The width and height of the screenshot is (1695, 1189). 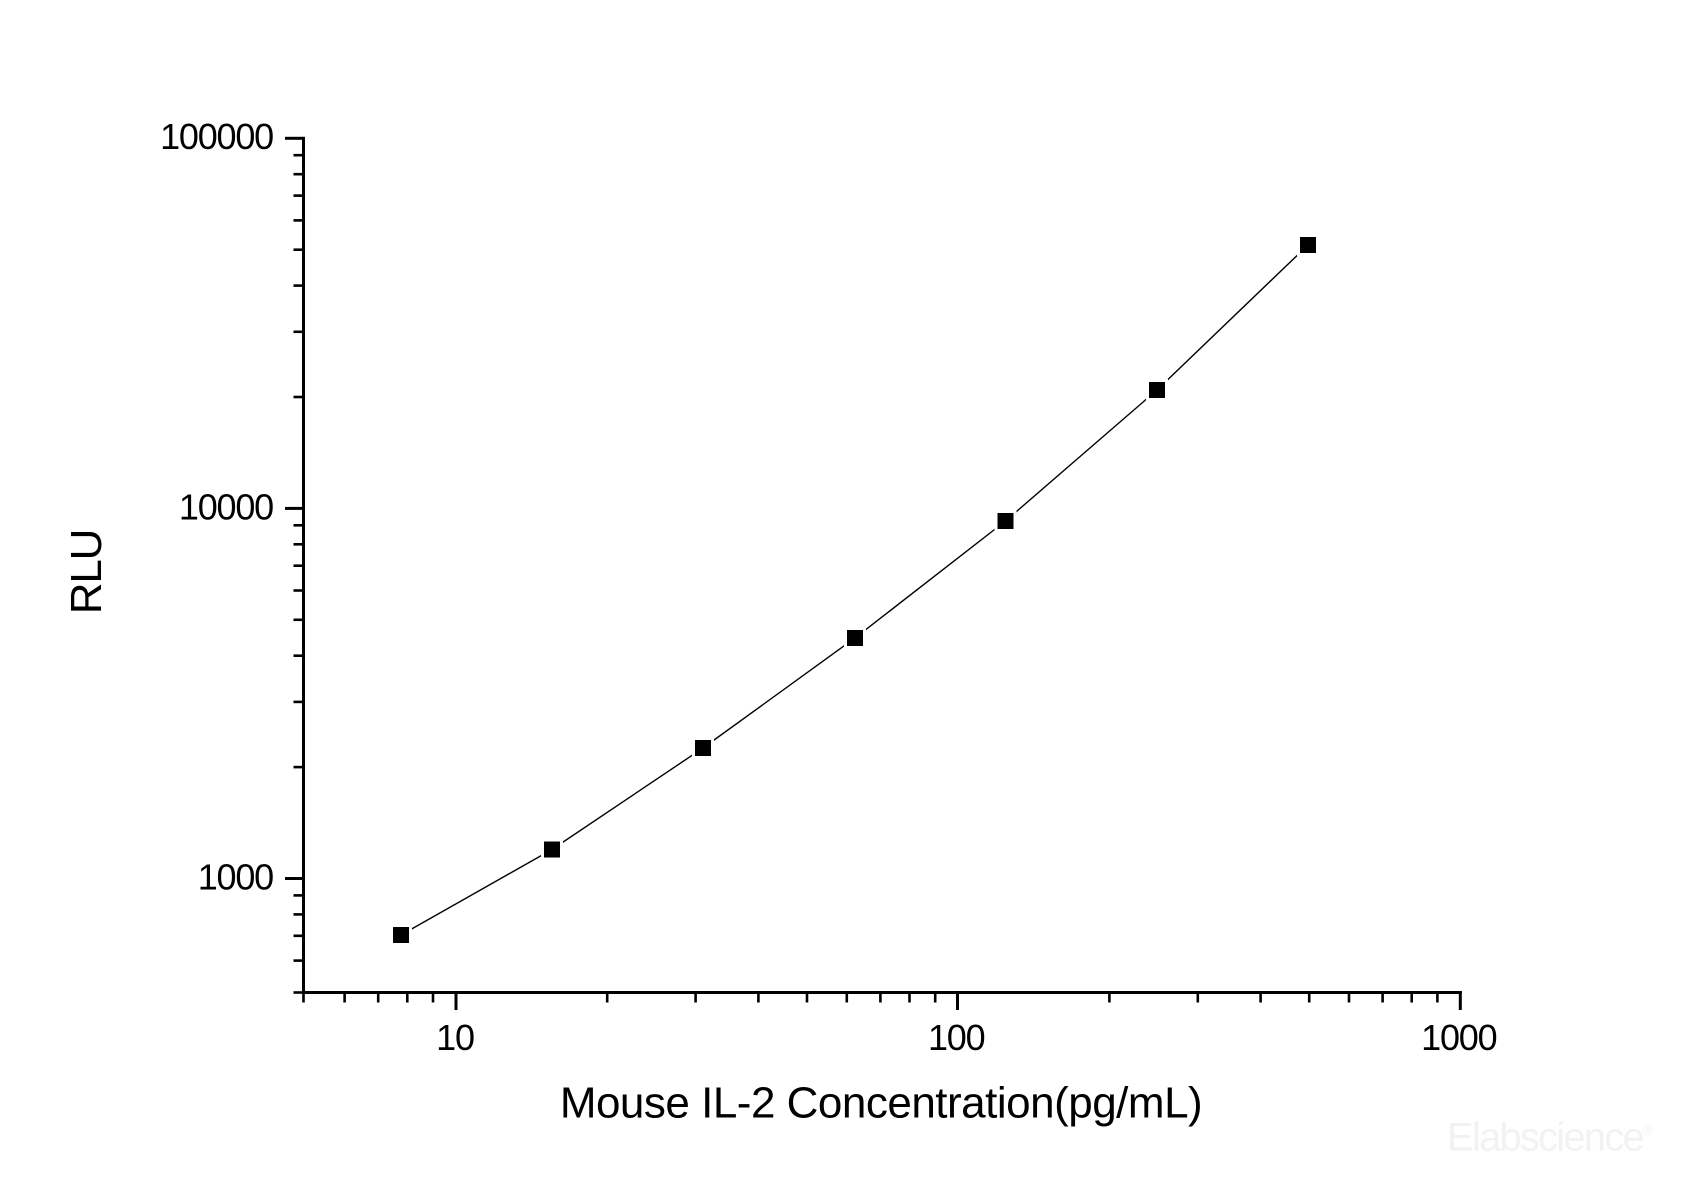 I want to click on svg-text: Elabscience®, so click(x=1550, y=1138).